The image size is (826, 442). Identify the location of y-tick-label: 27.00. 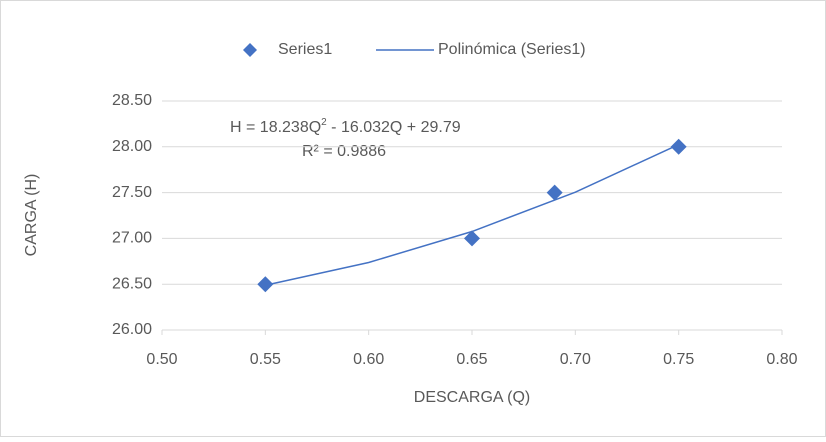
(132, 238).